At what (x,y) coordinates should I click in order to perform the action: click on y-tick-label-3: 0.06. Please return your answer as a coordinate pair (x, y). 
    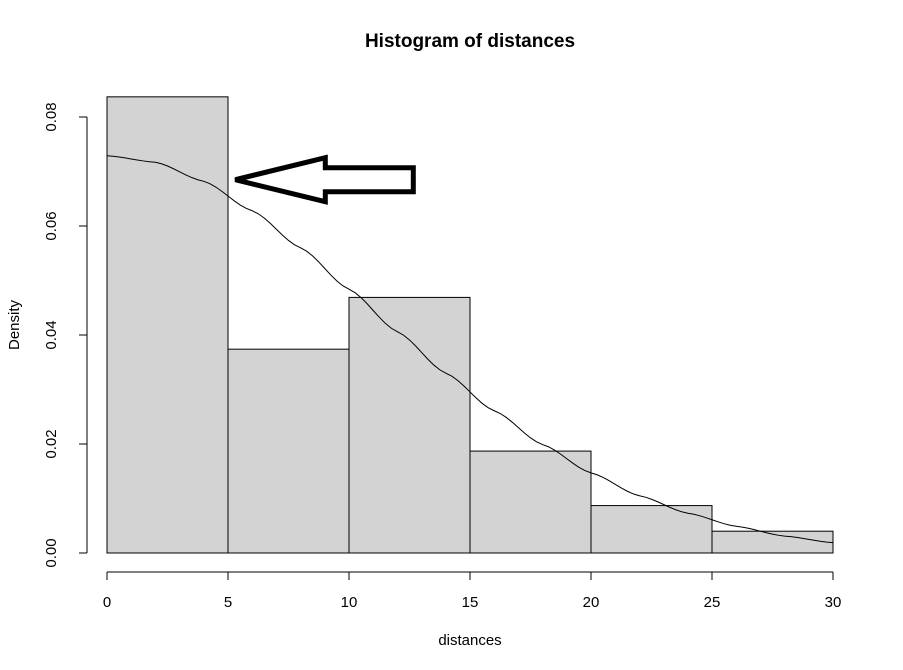
    Looking at the image, I should click on (51, 225).